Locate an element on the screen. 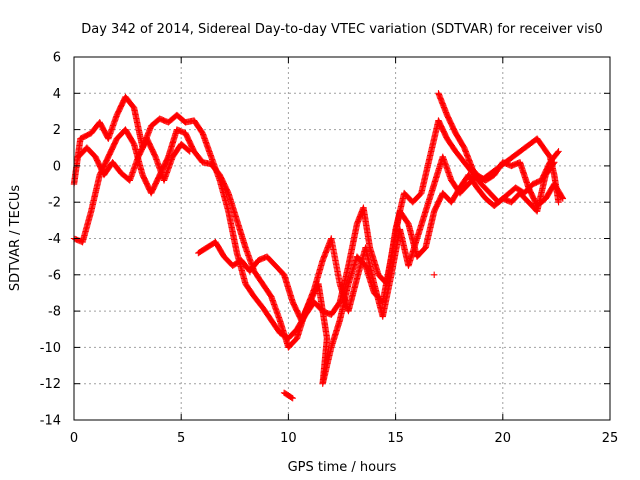 This screenshot has height=480, width=640. y-tick-label: 0 is located at coordinates (57, 166).